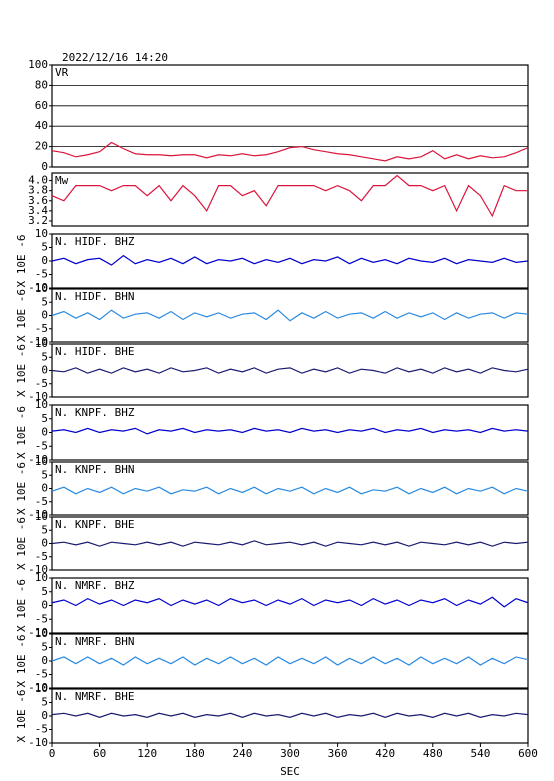  Describe the element at coordinates (94, 351) in the screenshot. I see `series-label: N. HIDF. BHE` at that location.